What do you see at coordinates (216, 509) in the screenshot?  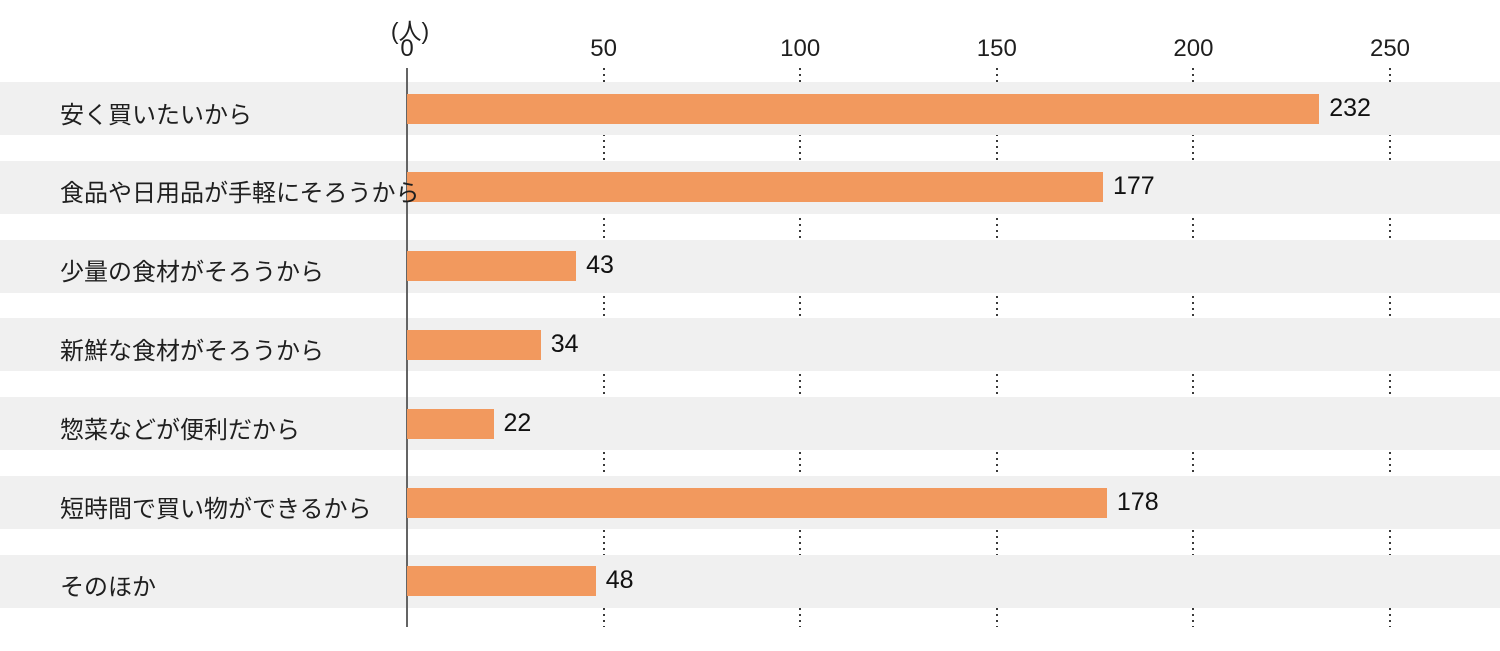 I see `category-label: 短時間で買い物ができるから` at bounding box center [216, 509].